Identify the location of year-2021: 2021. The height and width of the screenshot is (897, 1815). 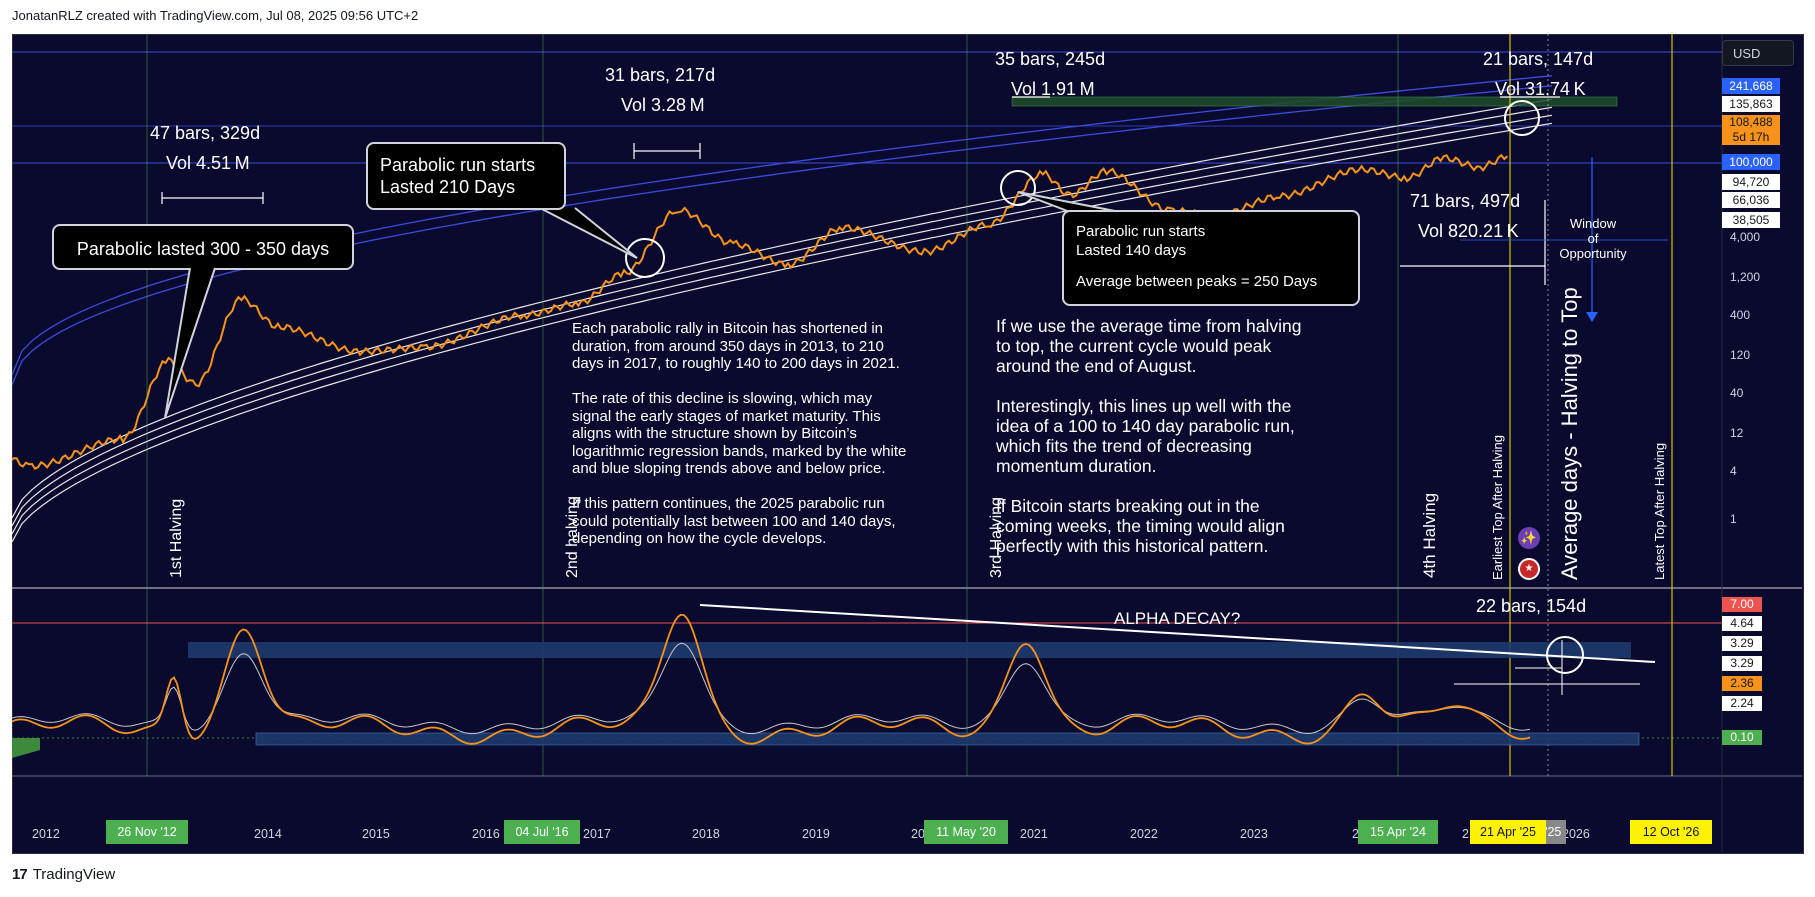
(1034, 834).